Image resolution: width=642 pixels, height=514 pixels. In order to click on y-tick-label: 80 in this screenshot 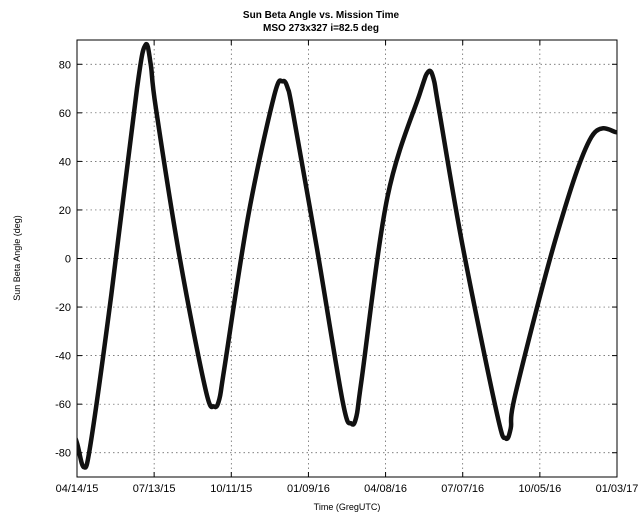, I will do `click(65, 65)`.